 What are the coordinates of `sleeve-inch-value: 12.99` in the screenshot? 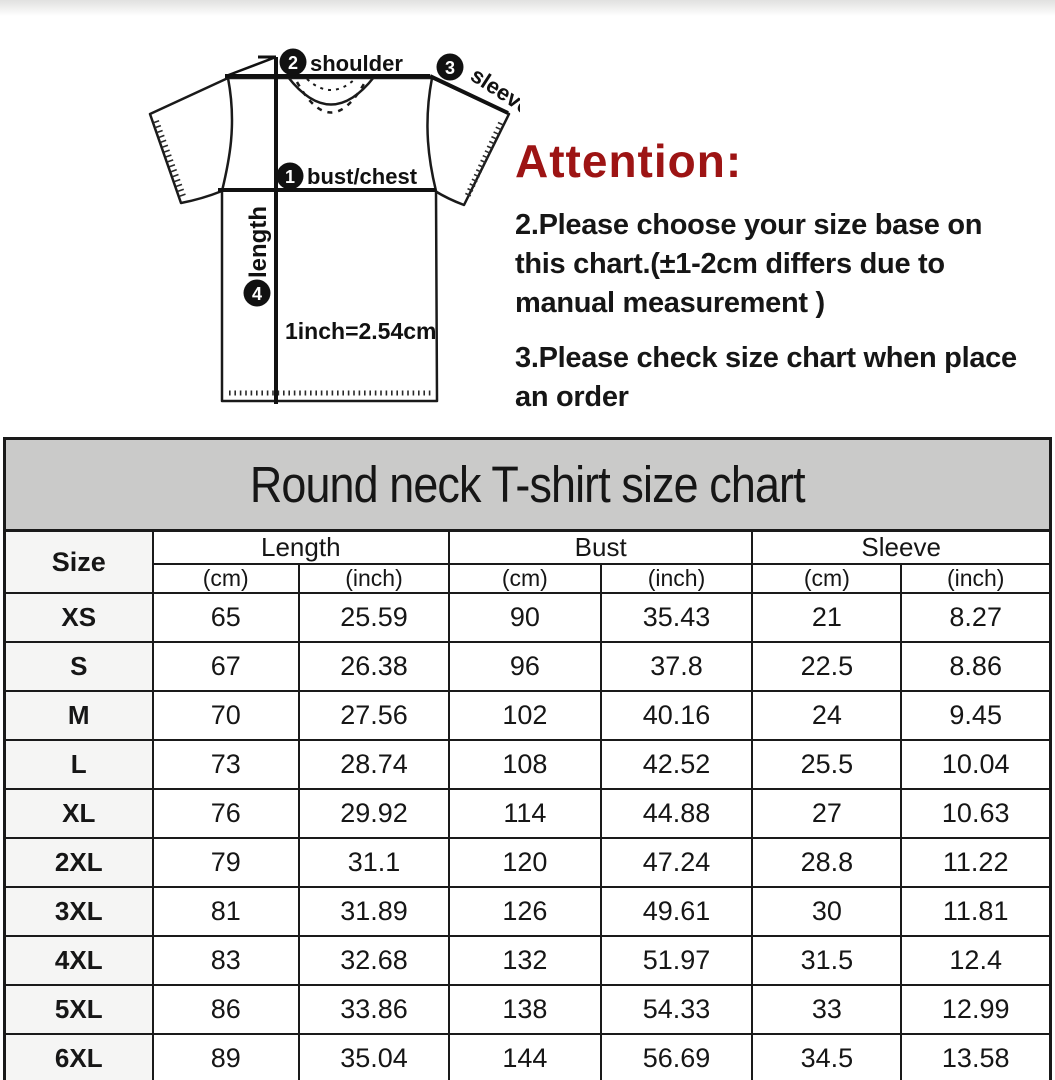 It's located at (976, 1009).